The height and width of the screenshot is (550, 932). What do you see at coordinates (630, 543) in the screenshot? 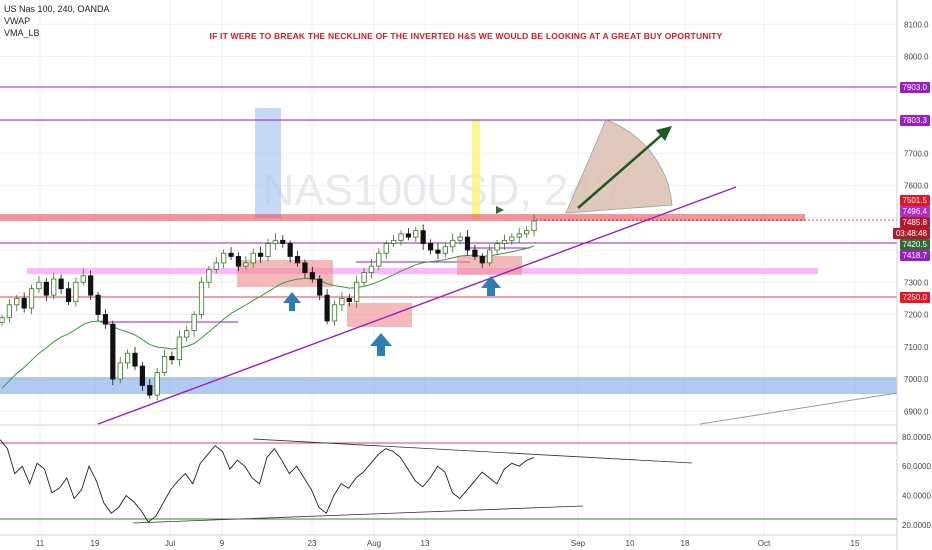
I see `time-tick-label: 10` at bounding box center [630, 543].